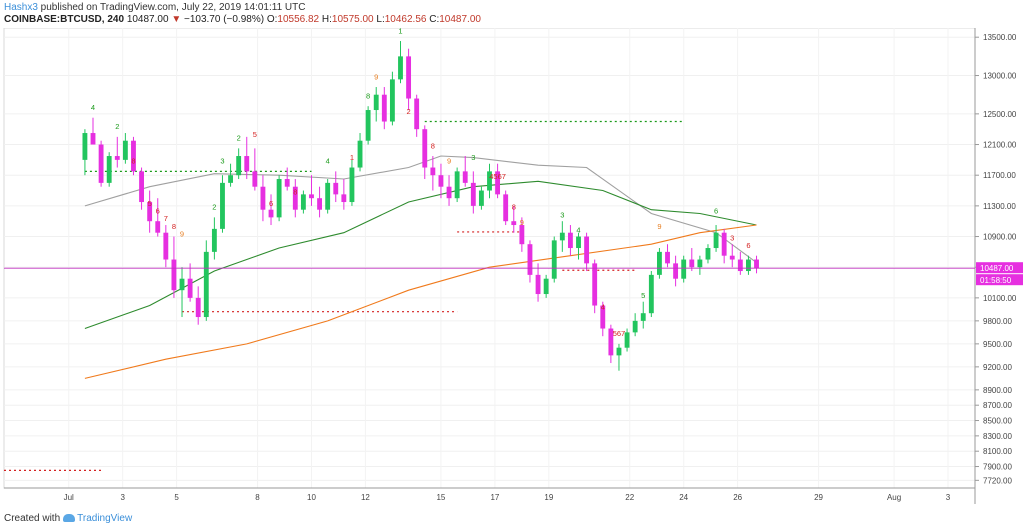 This screenshot has width=1024, height=531. I want to click on y-tick-label: 8900.00, so click(997, 390).